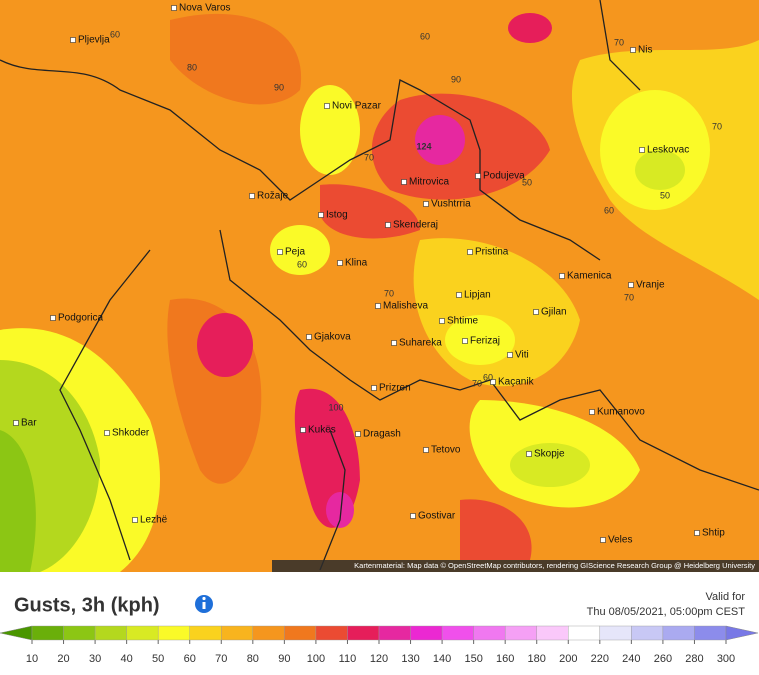 The image size is (759, 675). Describe the element at coordinates (645, 50) in the screenshot. I see `city-label: Nis` at that location.